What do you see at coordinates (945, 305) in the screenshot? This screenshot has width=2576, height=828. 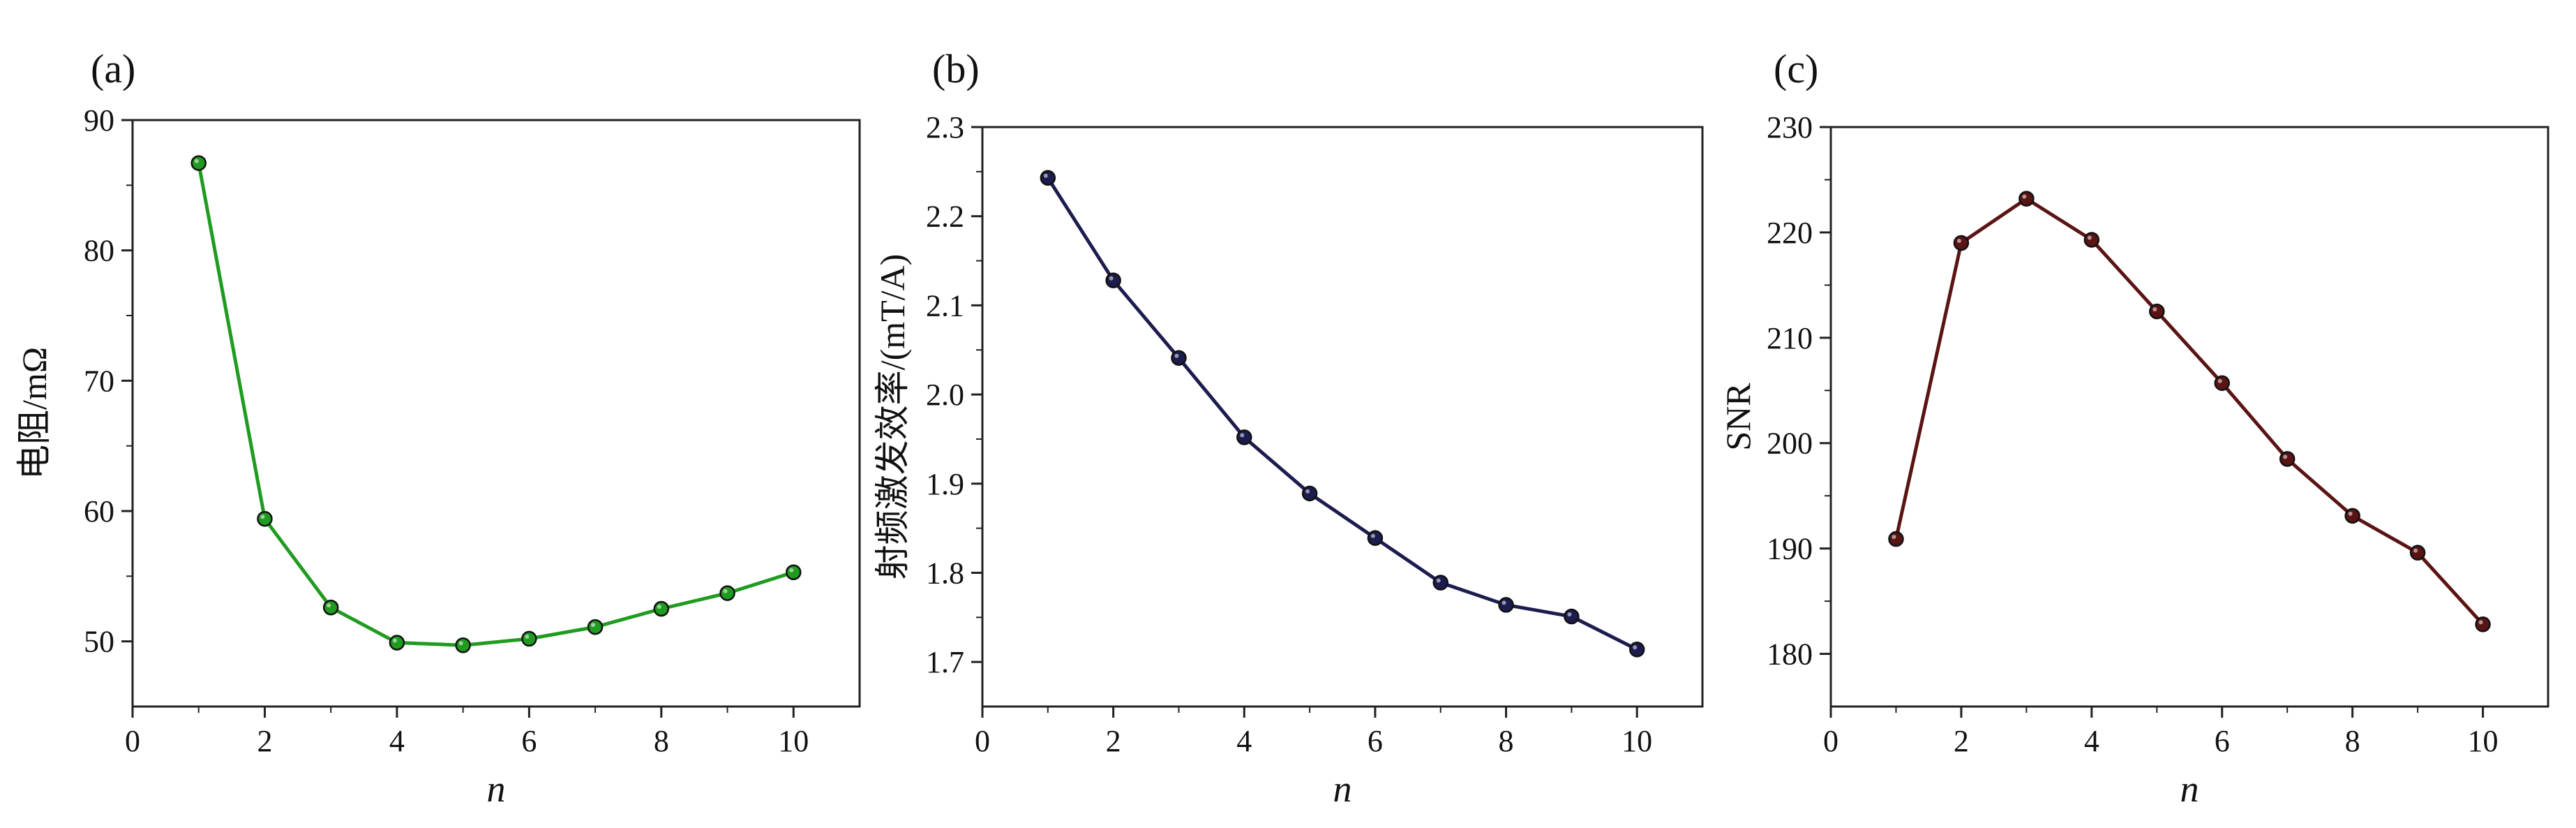 I see `y-tick-label: 2.1` at bounding box center [945, 305].